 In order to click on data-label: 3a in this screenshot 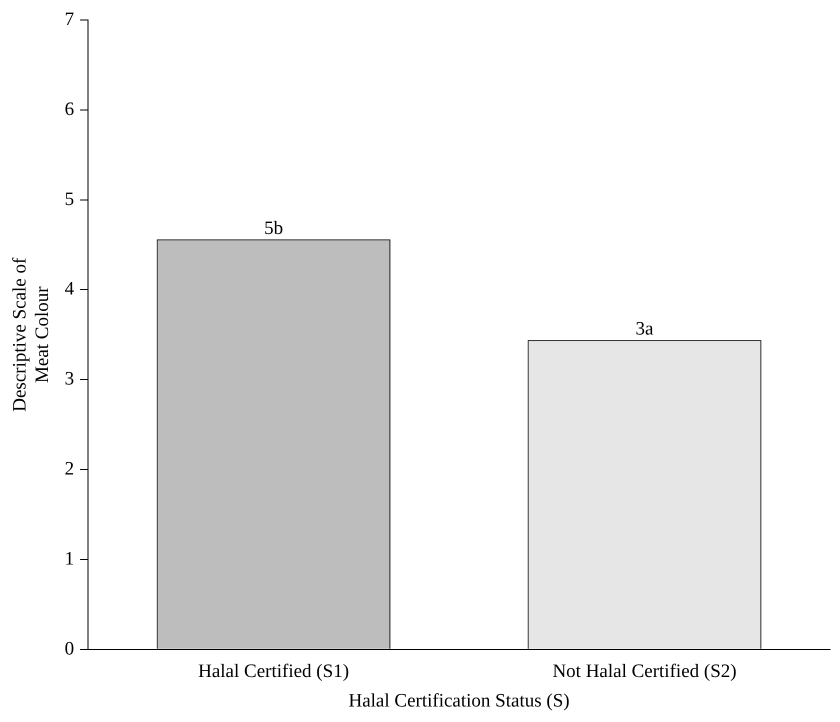, I will do `click(645, 329)`.